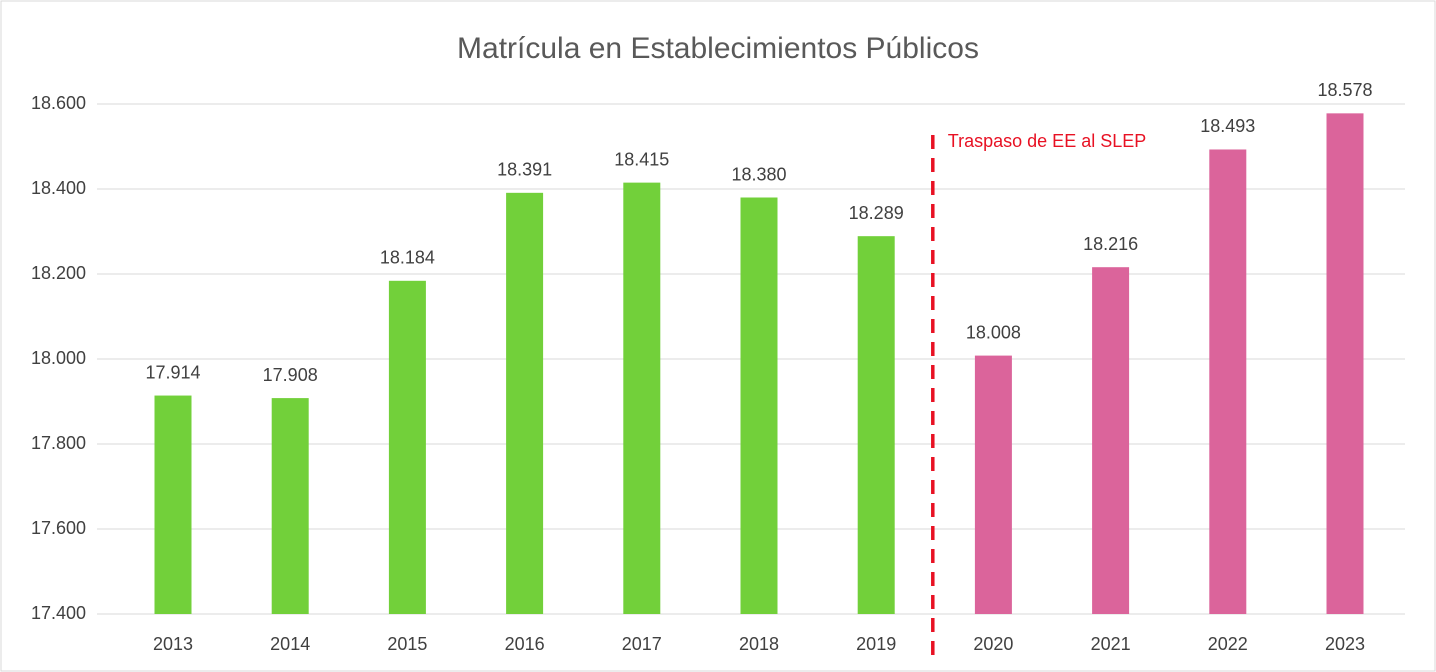 This screenshot has width=1436, height=672. What do you see at coordinates (58, 528) in the screenshot?
I see `y-tick-label: 17.600` at bounding box center [58, 528].